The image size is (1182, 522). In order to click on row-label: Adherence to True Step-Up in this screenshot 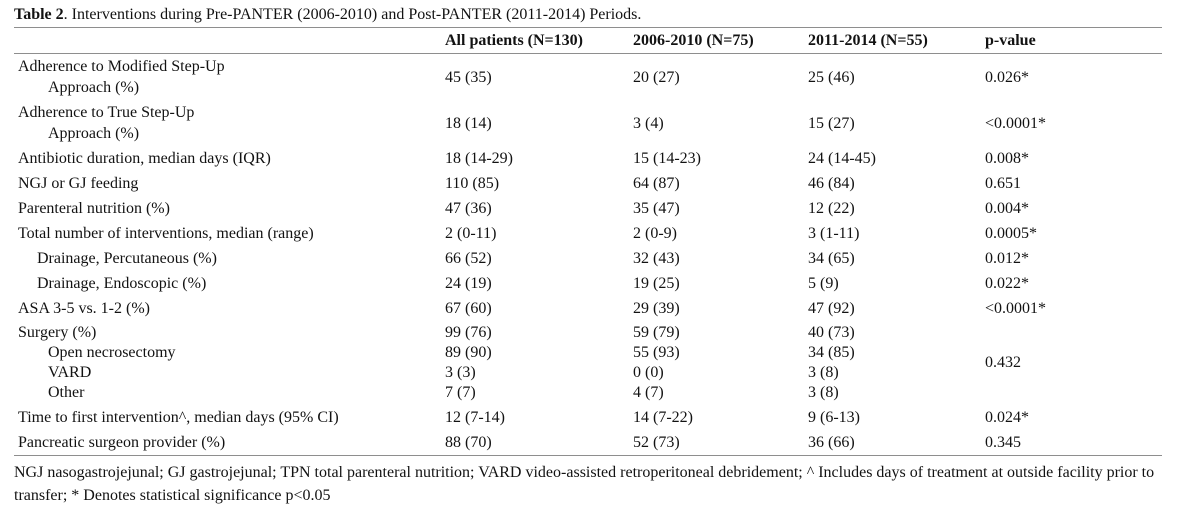, I will do `click(106, 112)`.